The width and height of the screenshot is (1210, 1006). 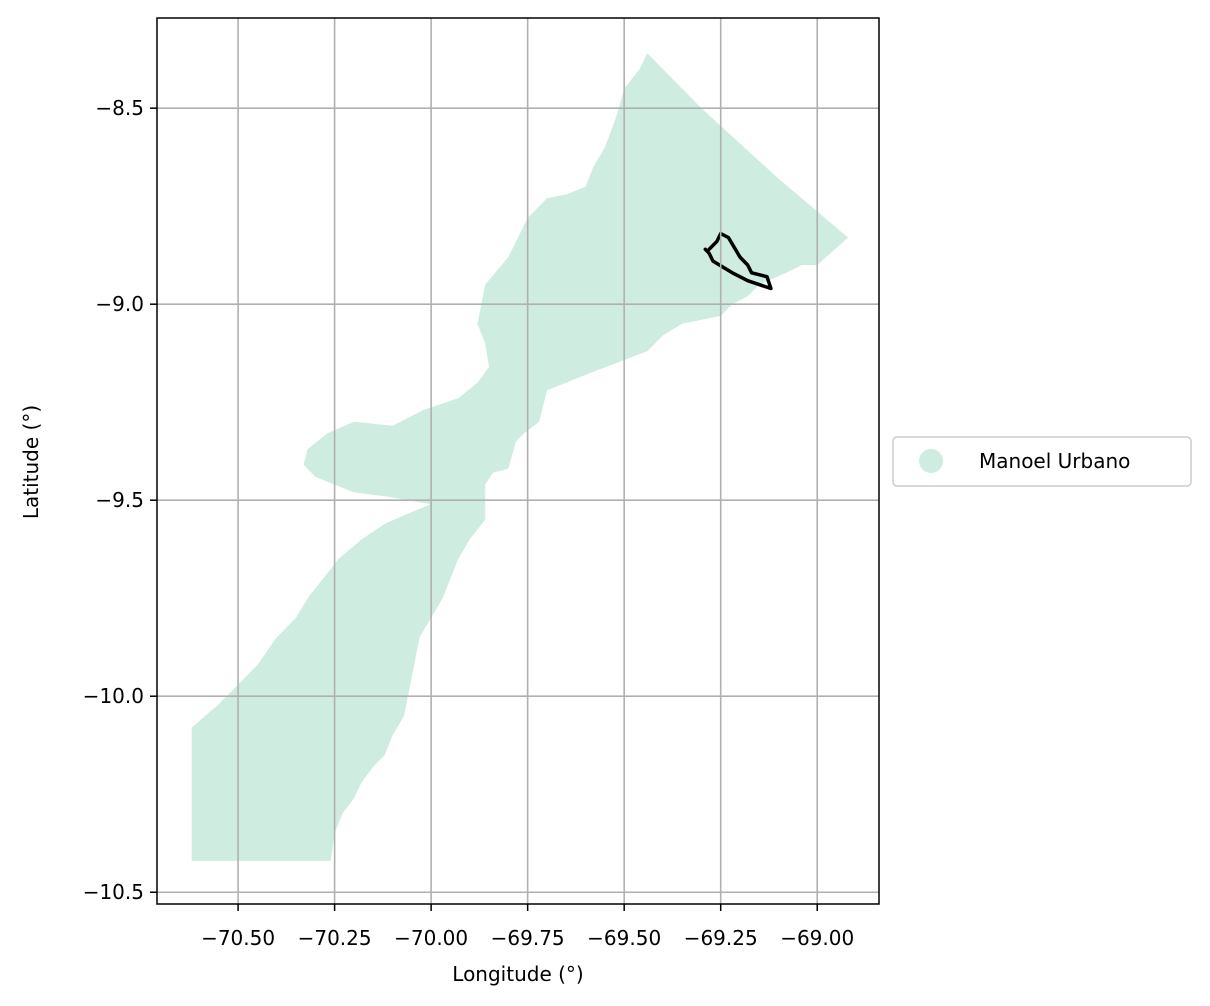 I want to click on x-tick-label: −69.25, so click(x=721, y=938).